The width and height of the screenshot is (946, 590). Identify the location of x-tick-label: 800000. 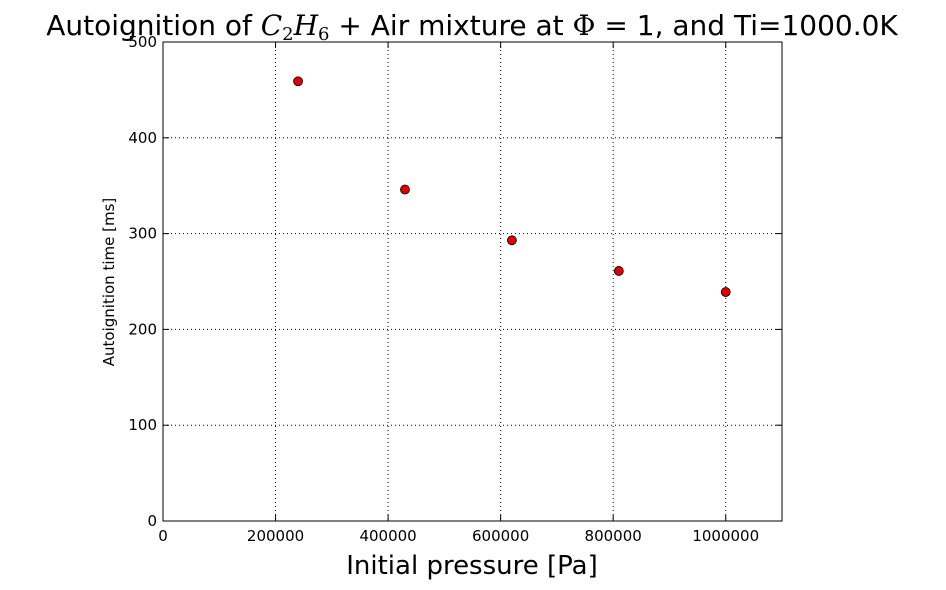
(613, 536).